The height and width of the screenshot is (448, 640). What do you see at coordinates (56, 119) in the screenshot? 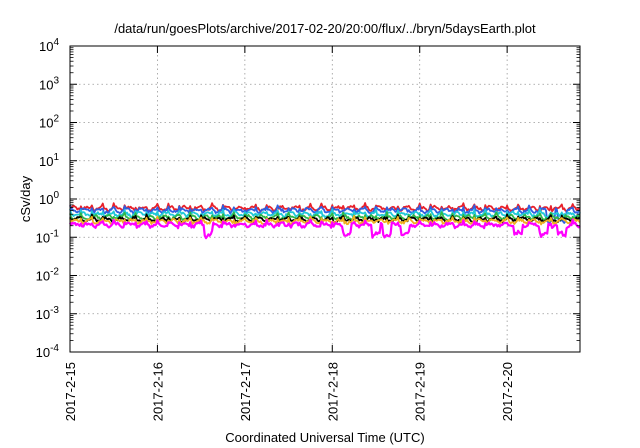
I see `y-tick-exponent: 2` at bounding box center [56, 119].